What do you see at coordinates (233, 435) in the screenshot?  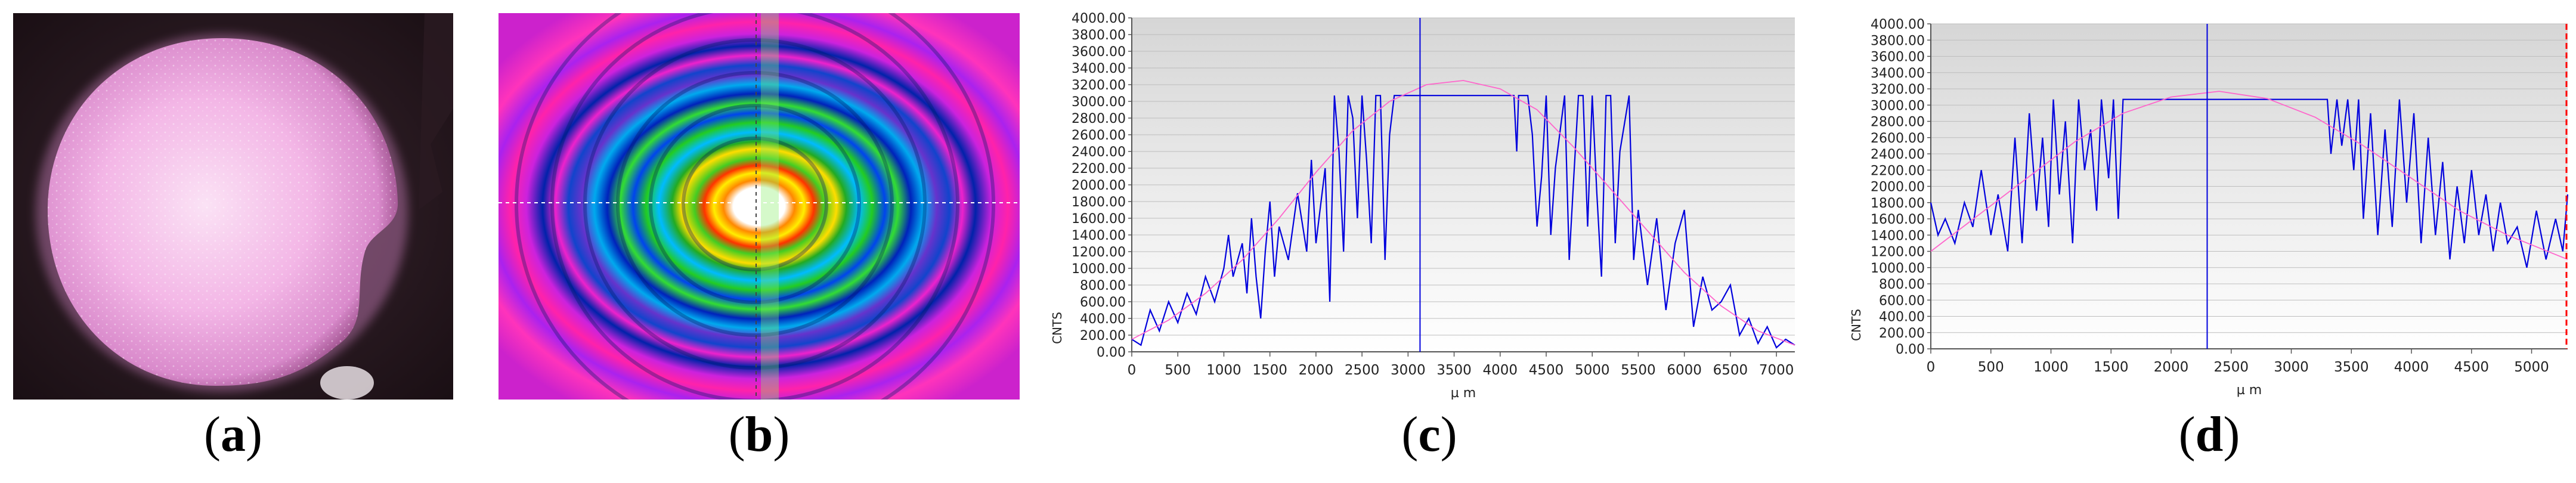 I see `panel-a-label: (a)` at bounding box center [233, 435].